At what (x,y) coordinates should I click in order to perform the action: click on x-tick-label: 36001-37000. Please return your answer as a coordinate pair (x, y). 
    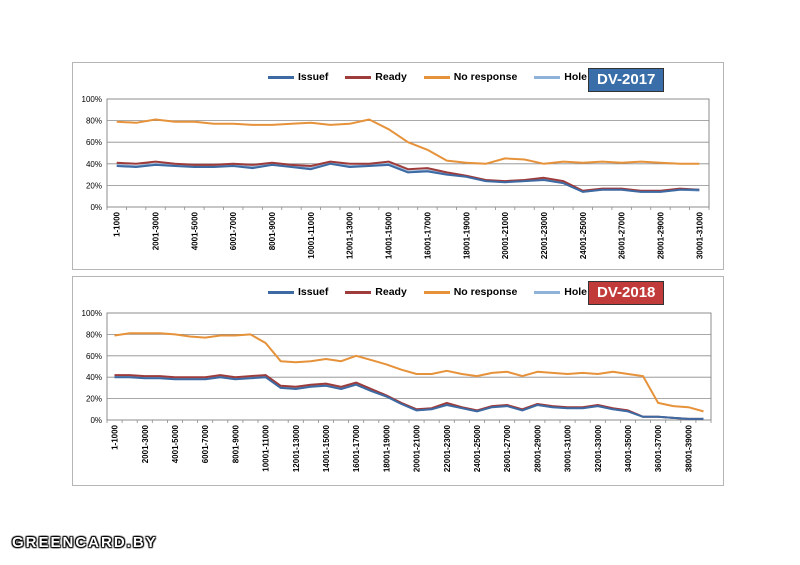
    Looking at the image, I should click on (658, 448).